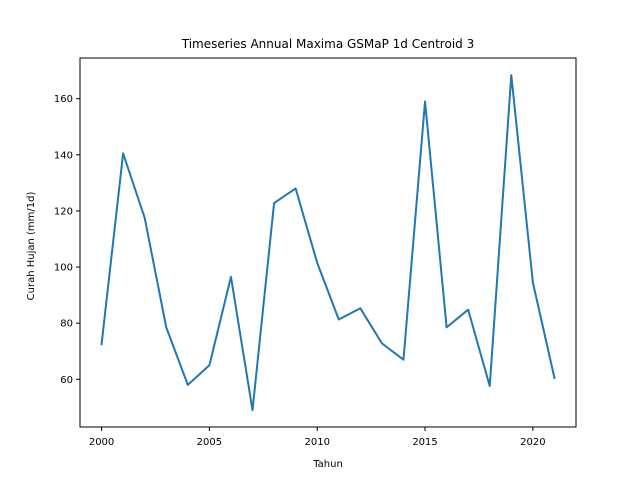 This screenshot has height=480, width=640. What do you see at coordinates (101, 442) in the screenshot?
I see `x-tick-label: 2000` at bounding box center [101, 442].